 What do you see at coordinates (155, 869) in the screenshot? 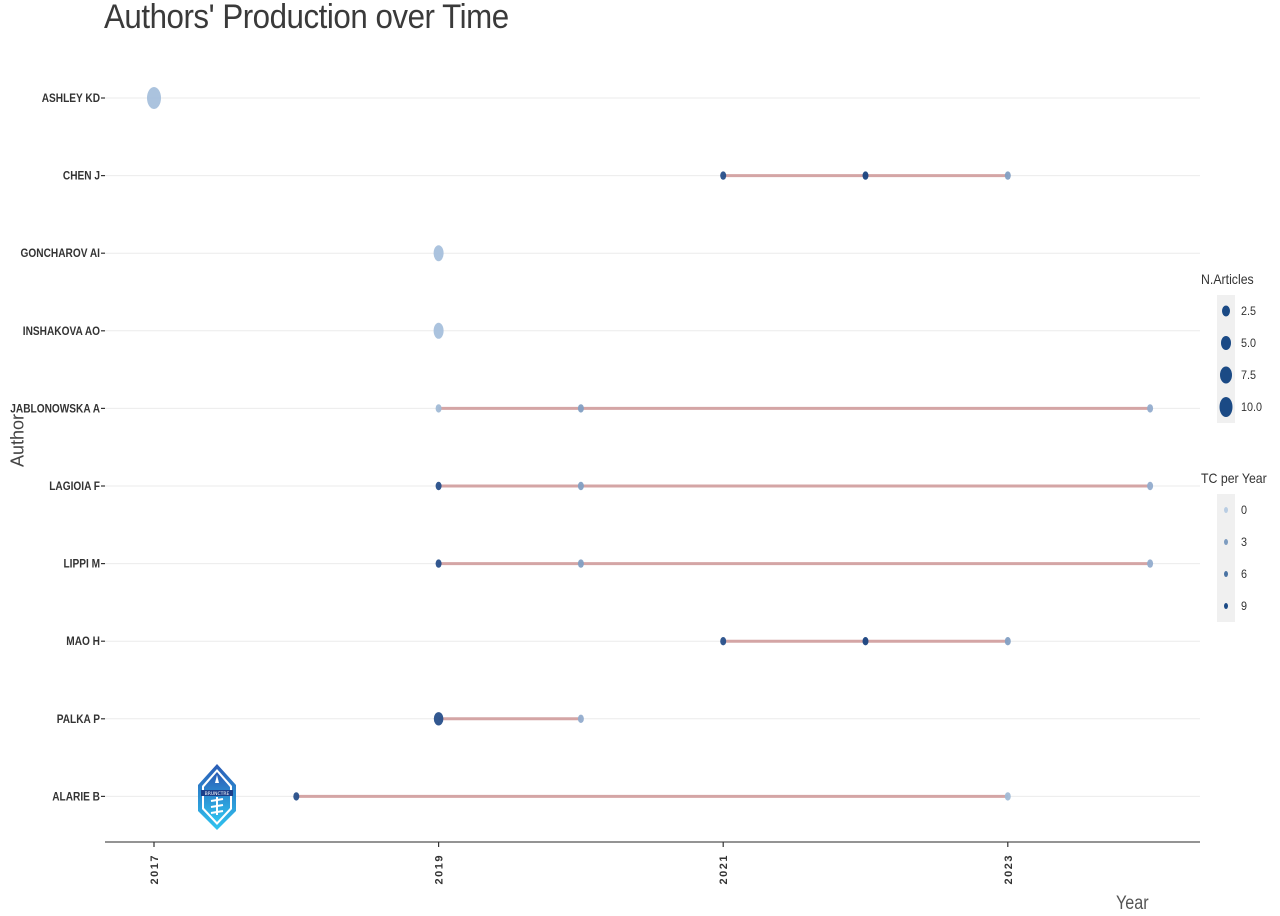
I see `x-tick-label: 2017` at bounding box center [155, 869].